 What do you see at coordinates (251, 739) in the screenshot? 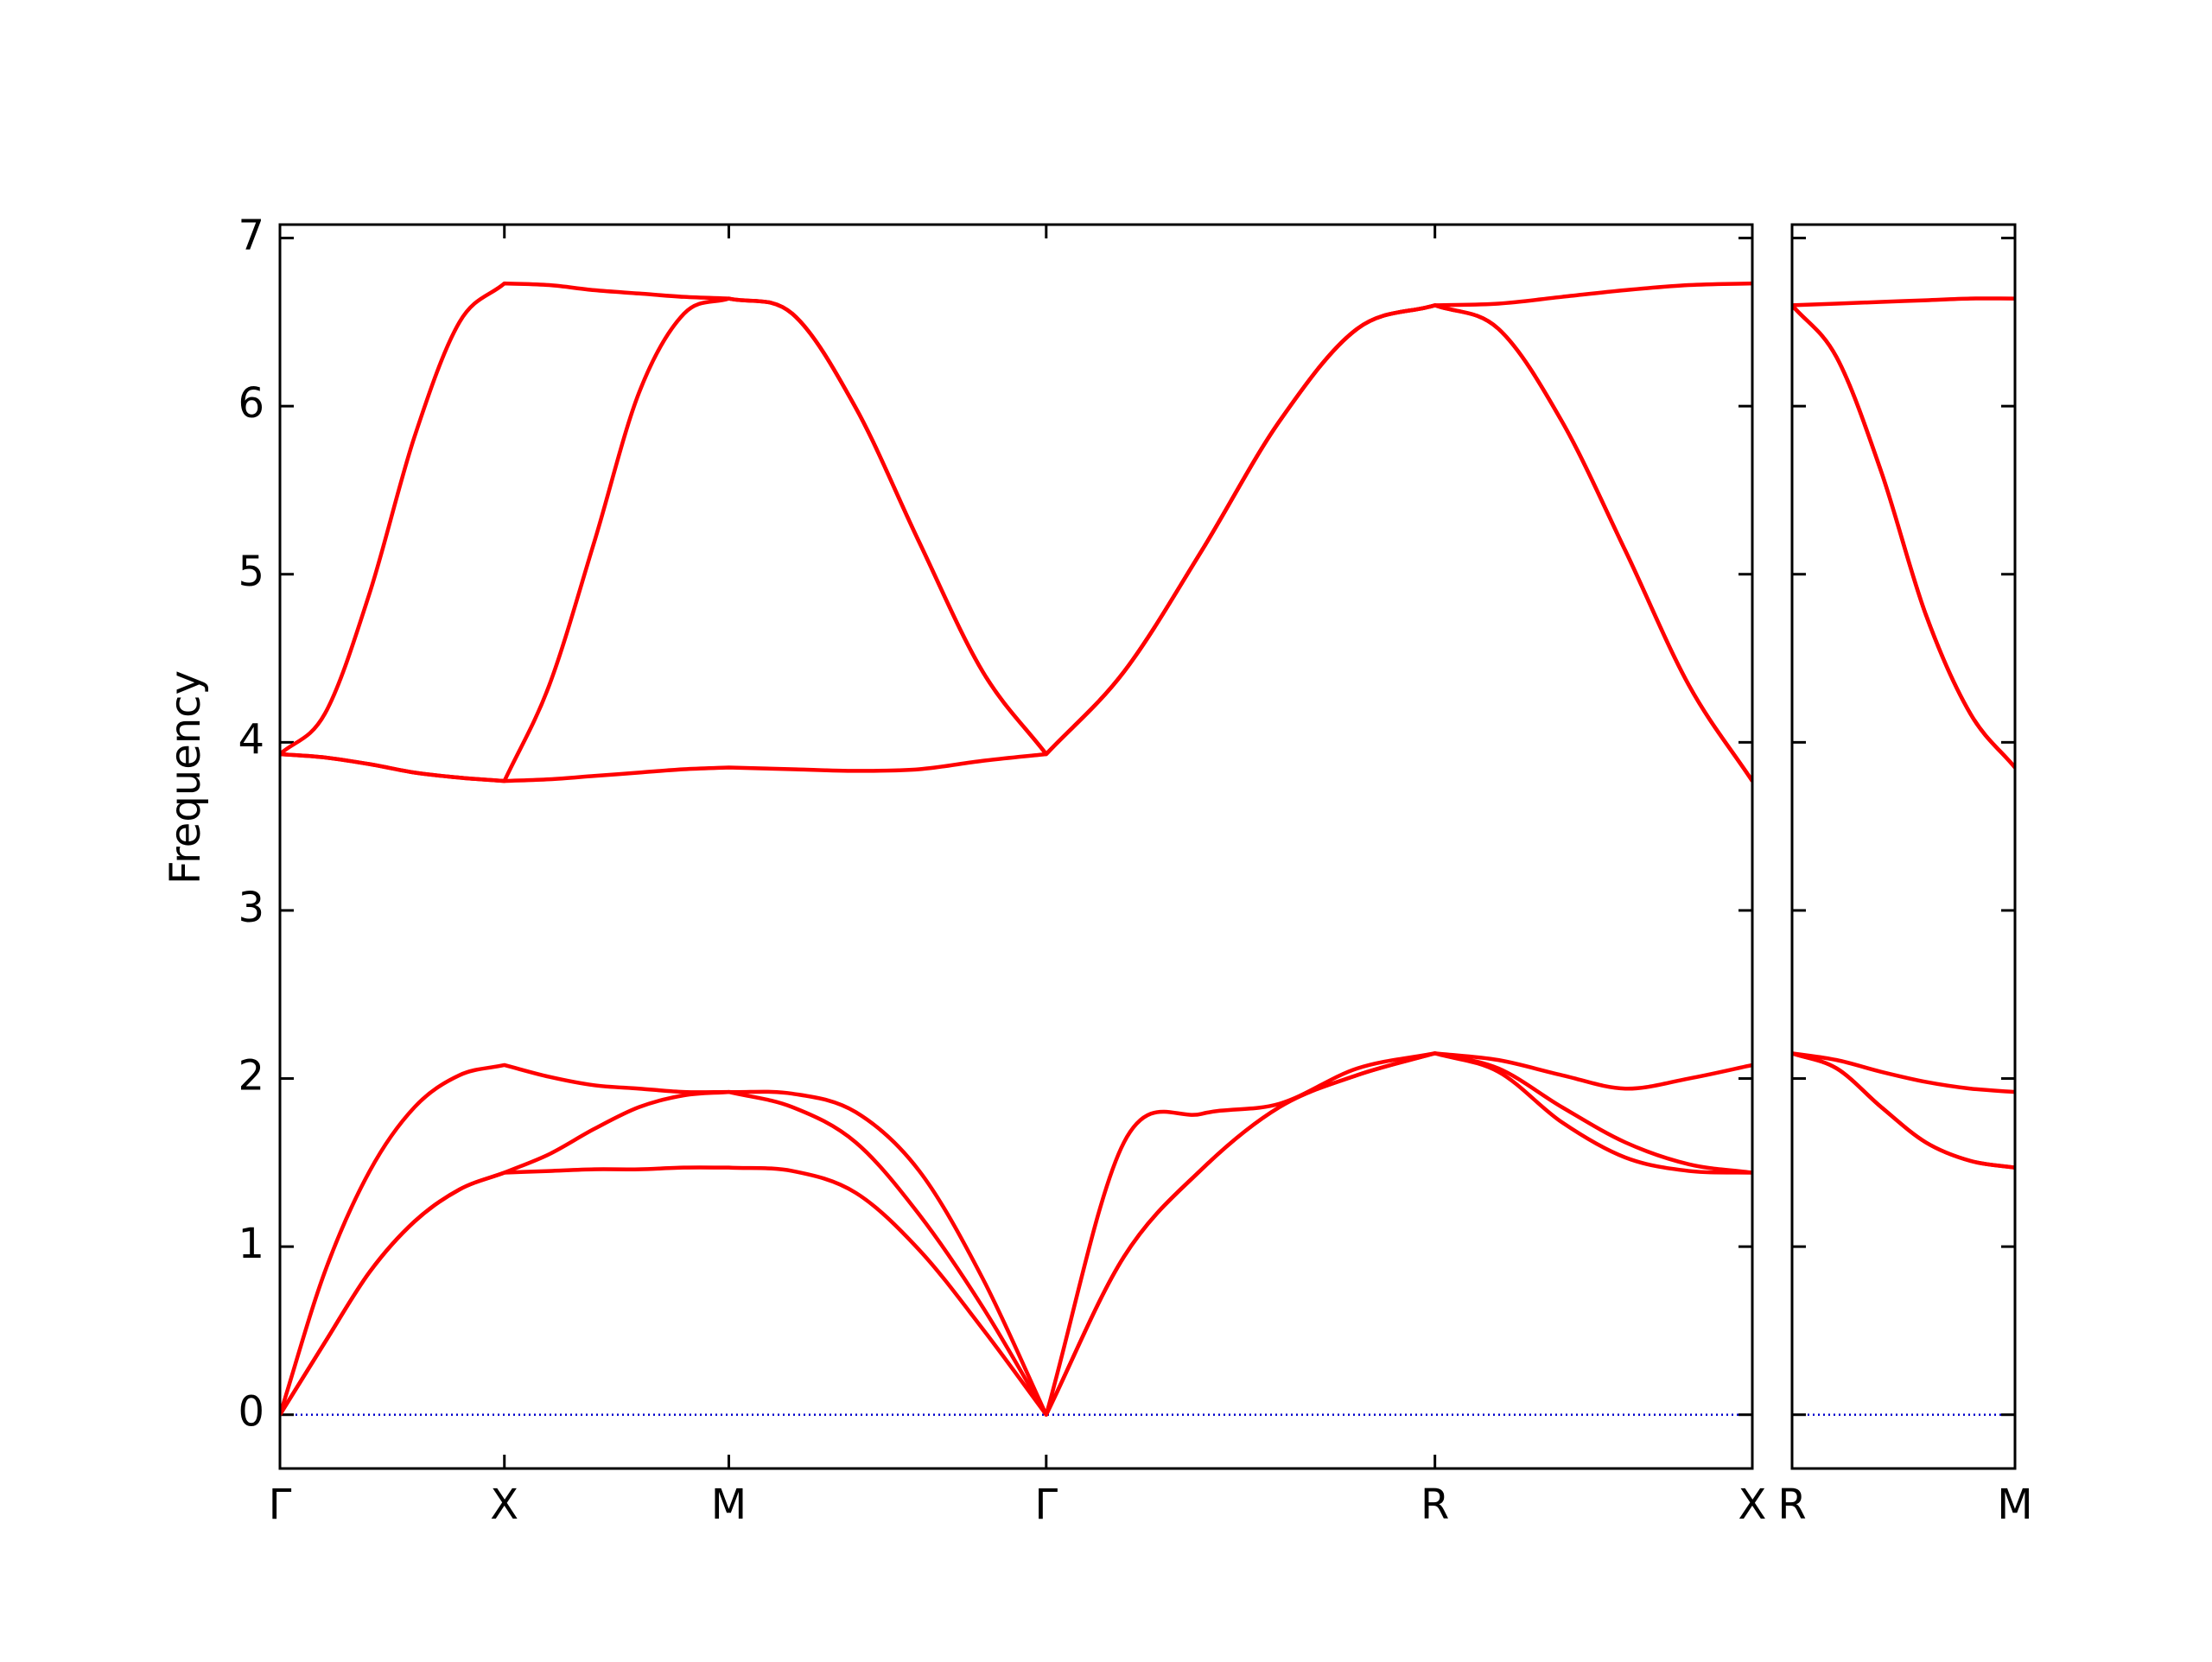
I see `y-tick-label: 4` at bounding box center [251, 739].